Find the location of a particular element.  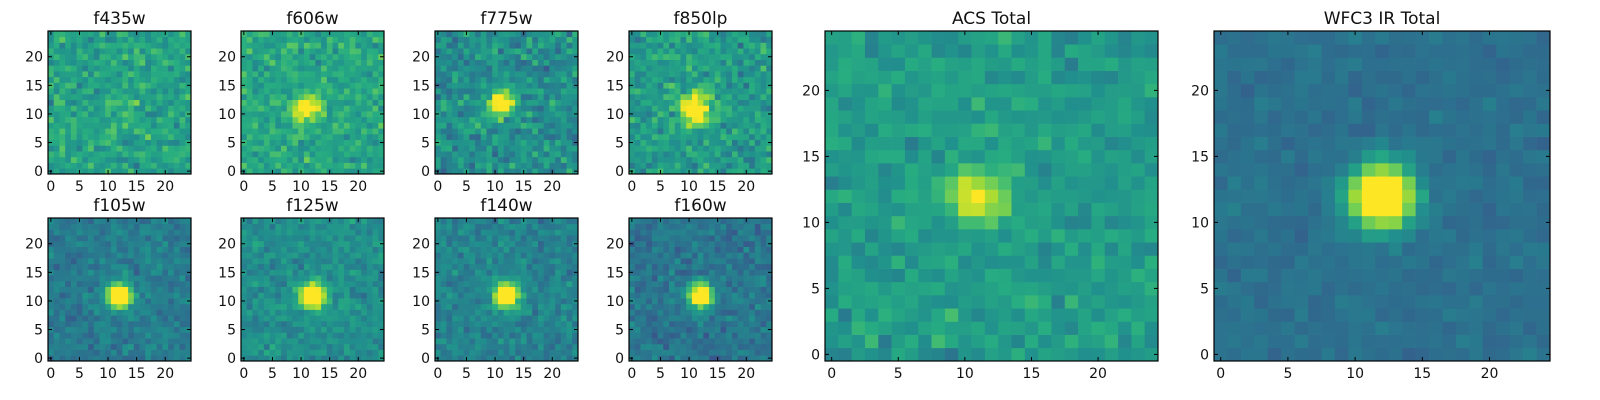

x-tick-label: 10 is located at coordinates (108, 374).